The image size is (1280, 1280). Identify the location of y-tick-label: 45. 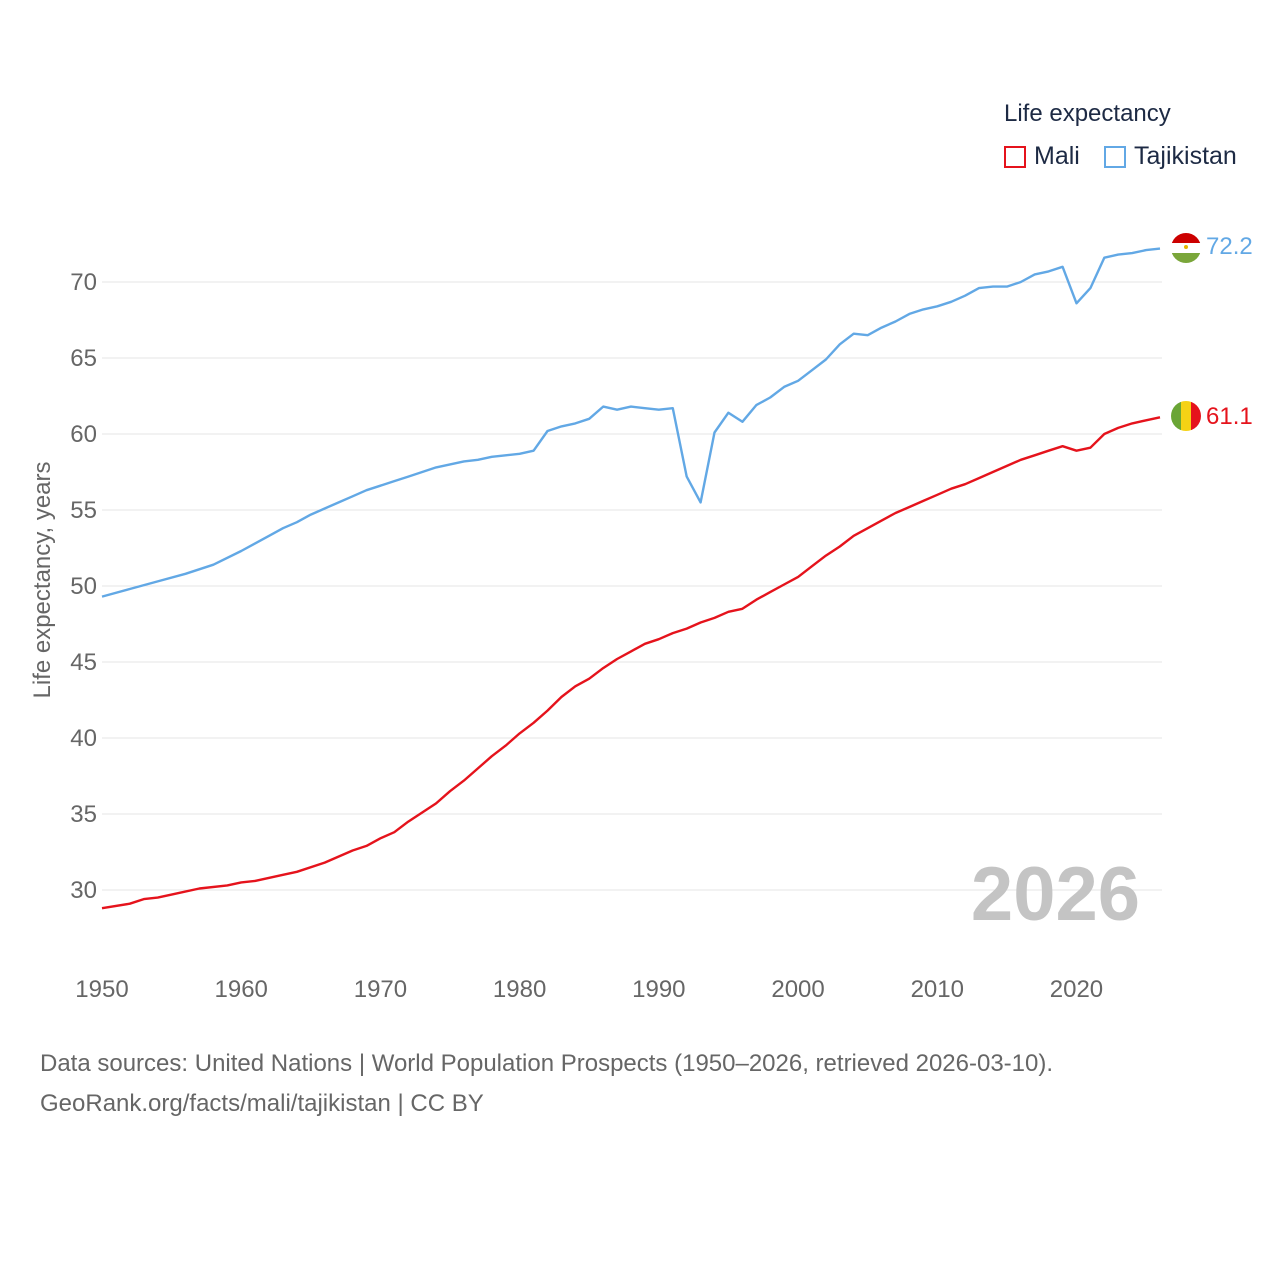
(83, 662).